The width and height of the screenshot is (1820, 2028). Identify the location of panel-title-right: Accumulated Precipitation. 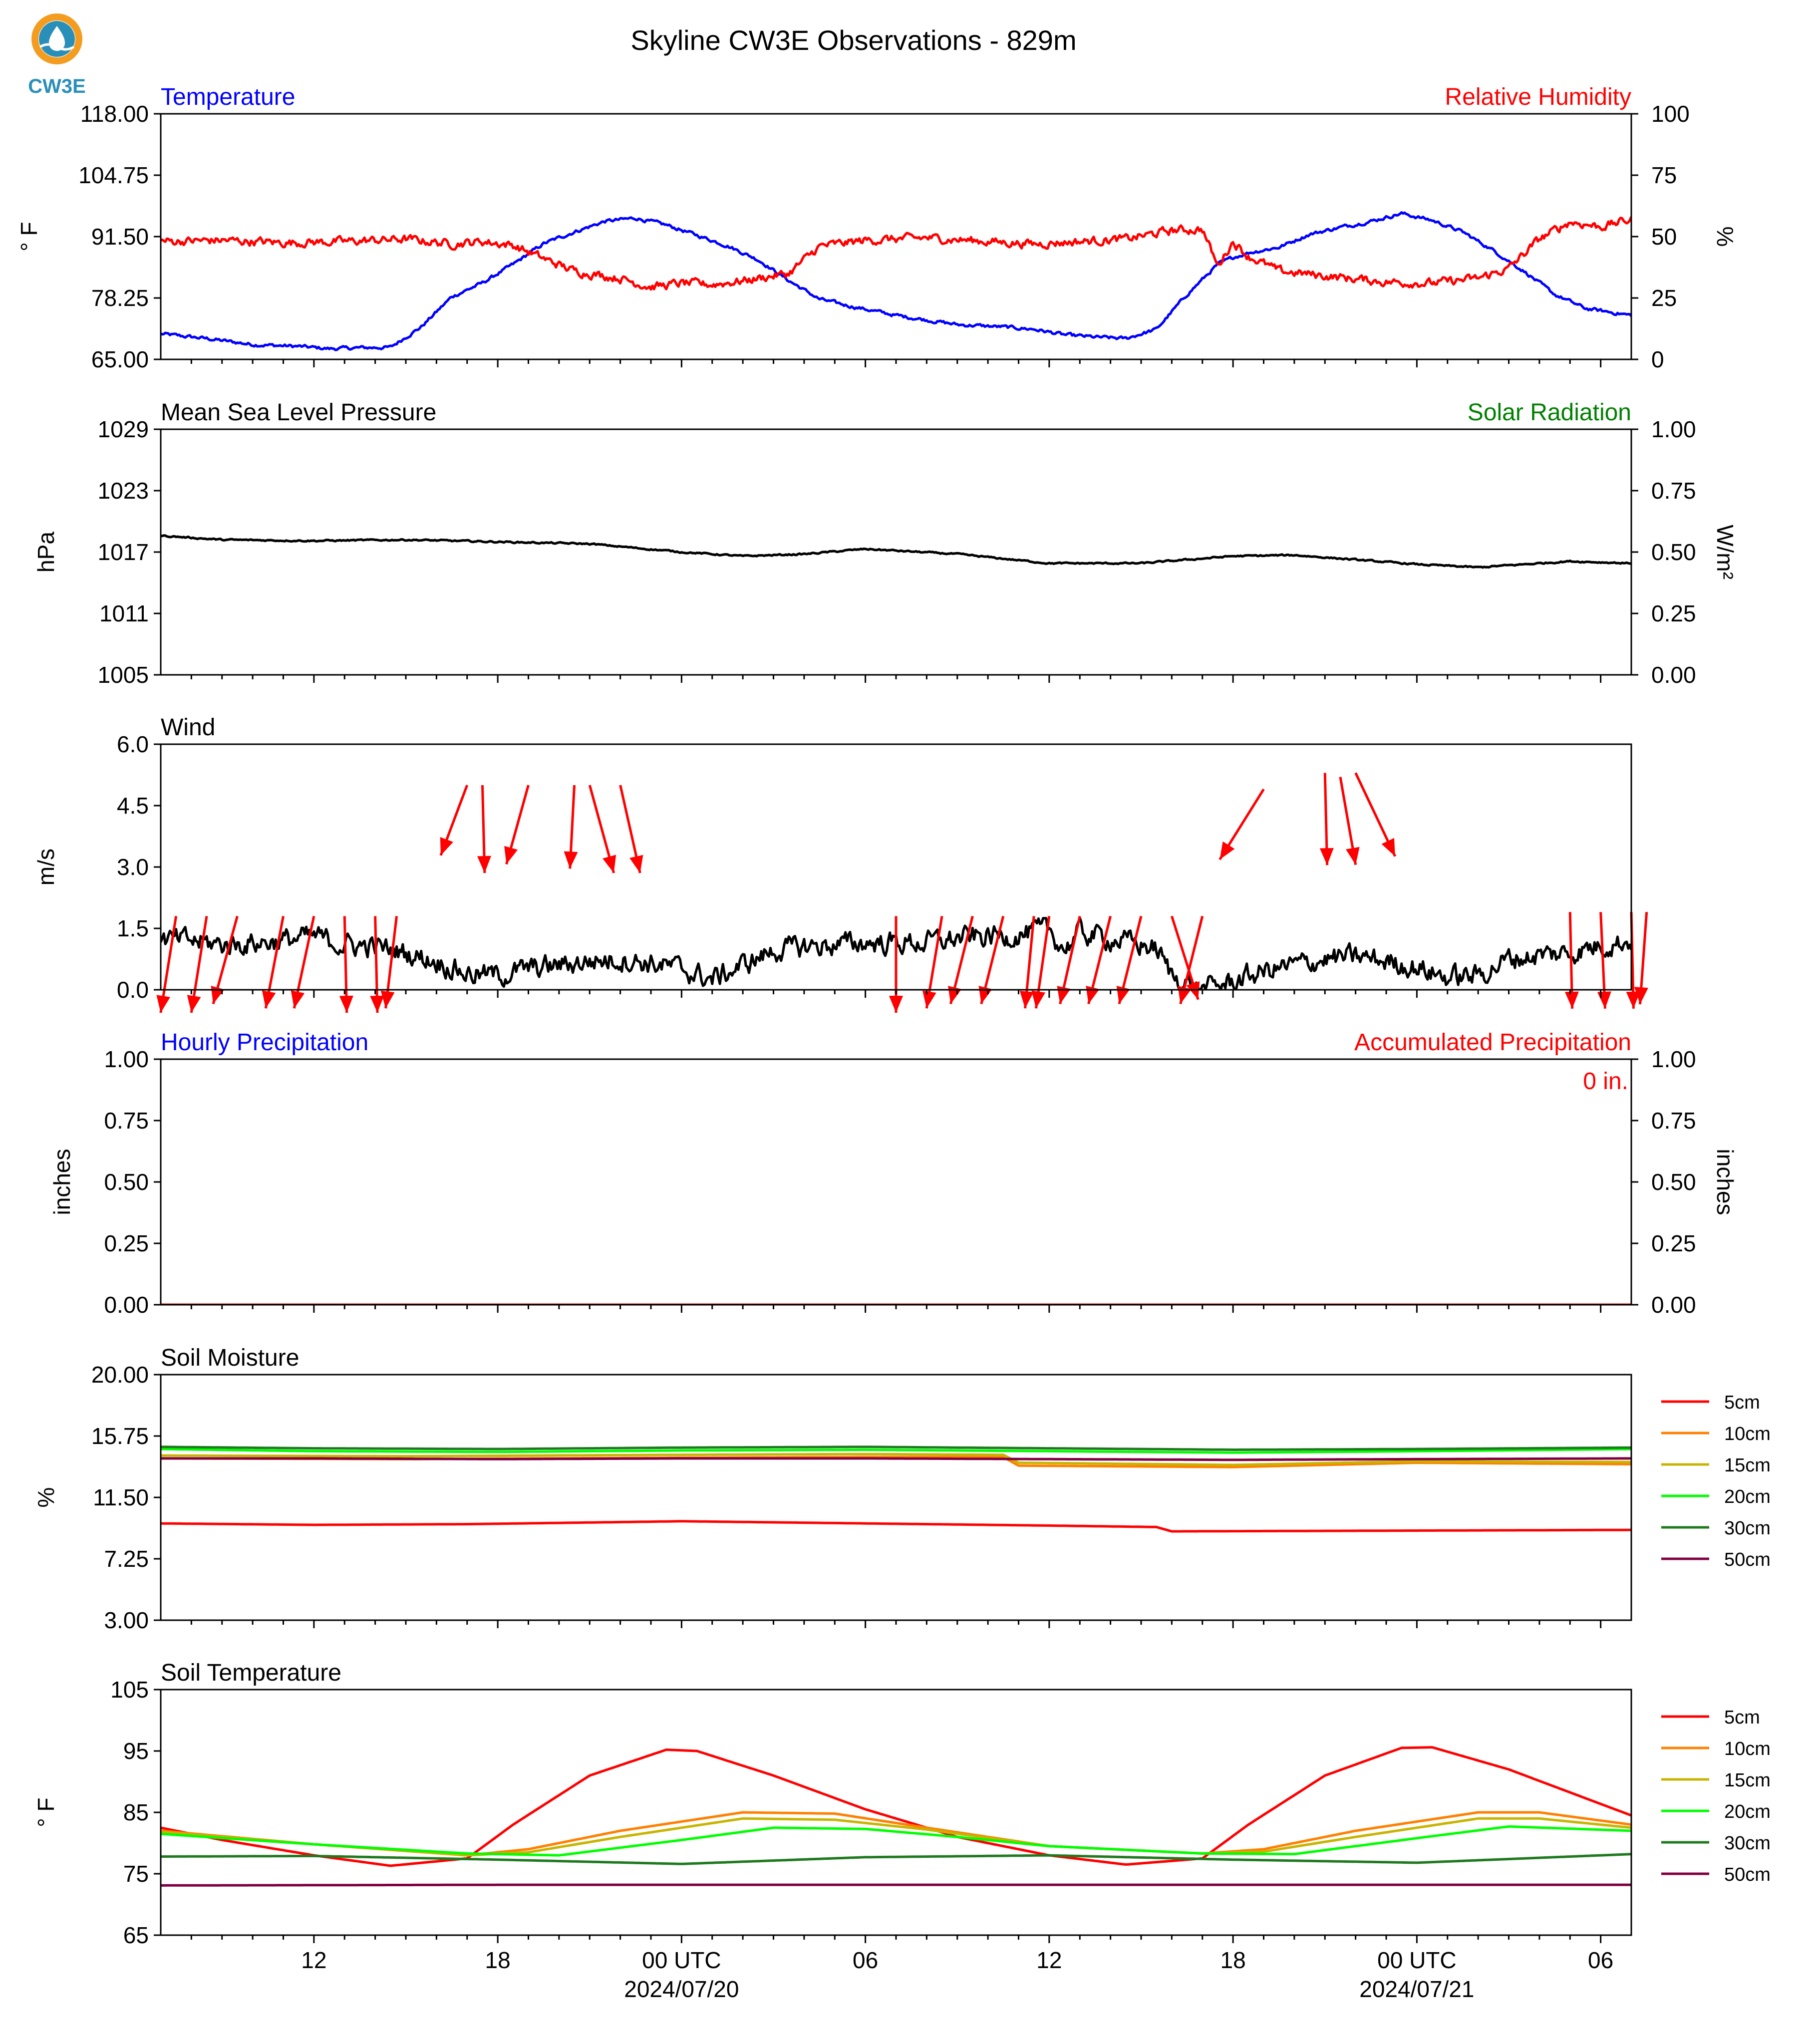
(1492, 1042).